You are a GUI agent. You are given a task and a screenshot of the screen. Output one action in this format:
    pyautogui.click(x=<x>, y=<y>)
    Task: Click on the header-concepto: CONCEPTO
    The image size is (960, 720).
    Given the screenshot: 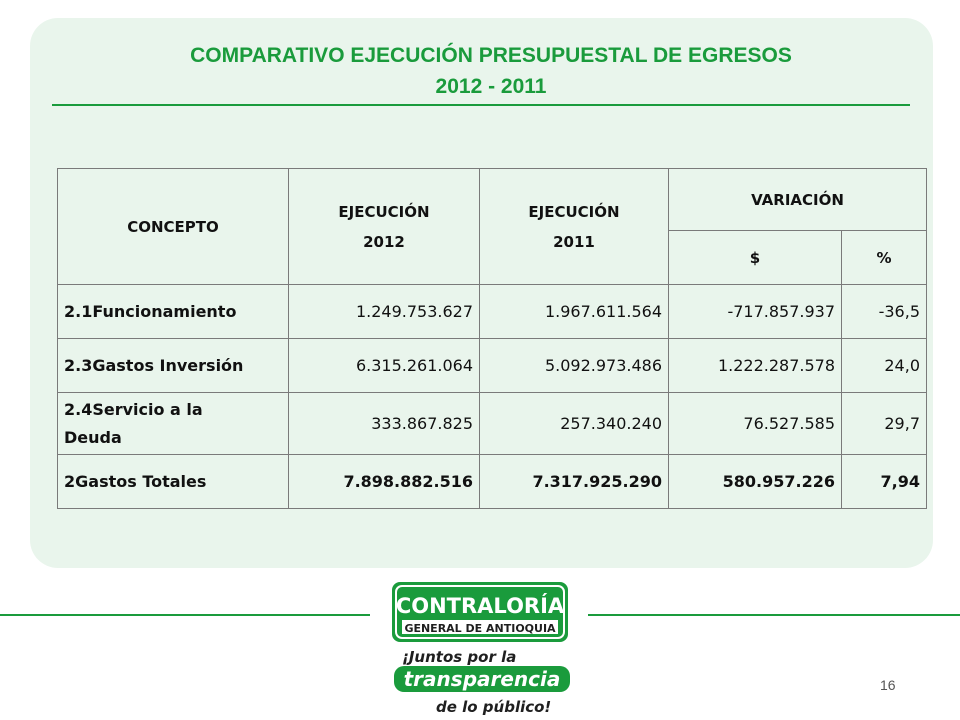 What is the action you would take?
    pyautogui.click(x=173, y=226)
    